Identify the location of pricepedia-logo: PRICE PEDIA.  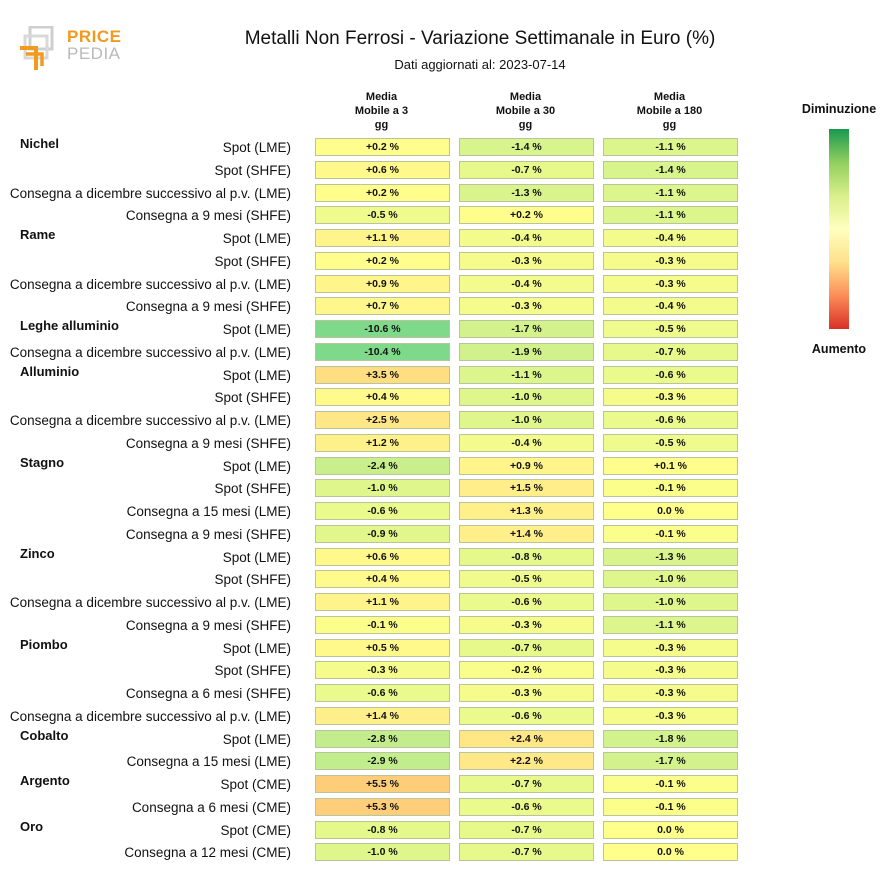
(73, 50).